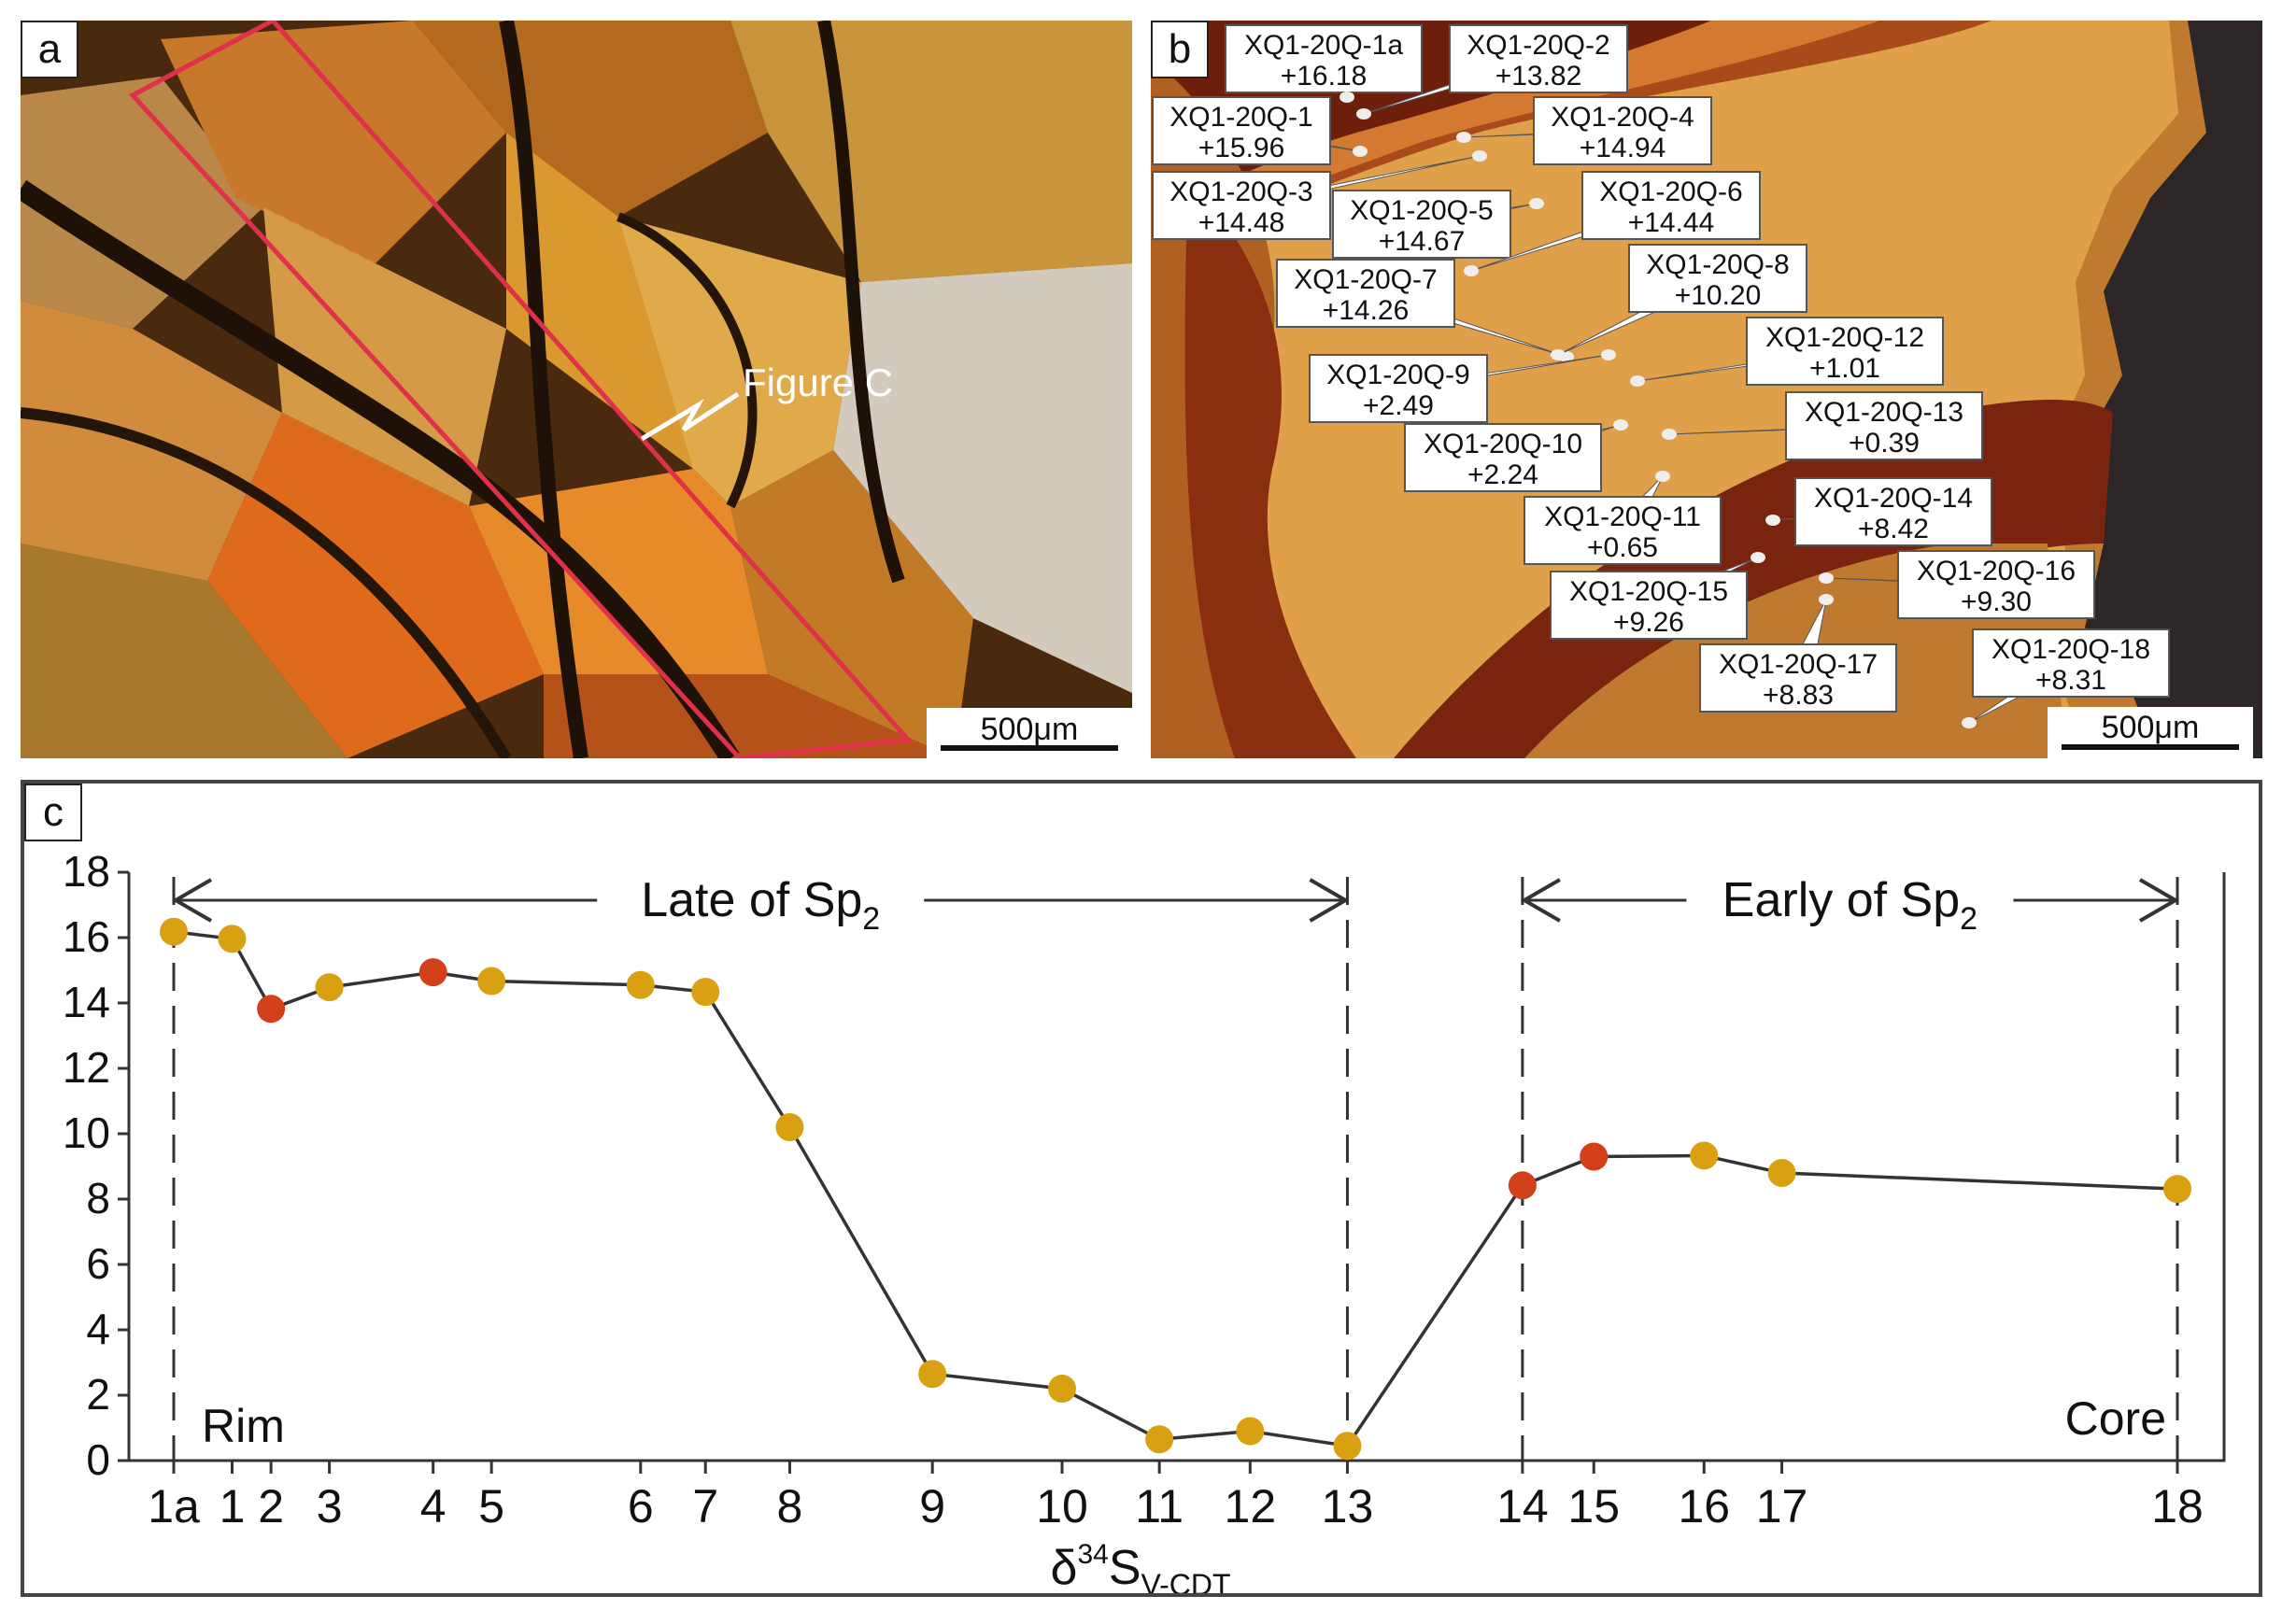 Image resolution: width=2282 pixels, height=1624 pixels. Describe the element at coordinates (1502, 474) in the screenshot. I see `spot-value: +2.24` at that location.